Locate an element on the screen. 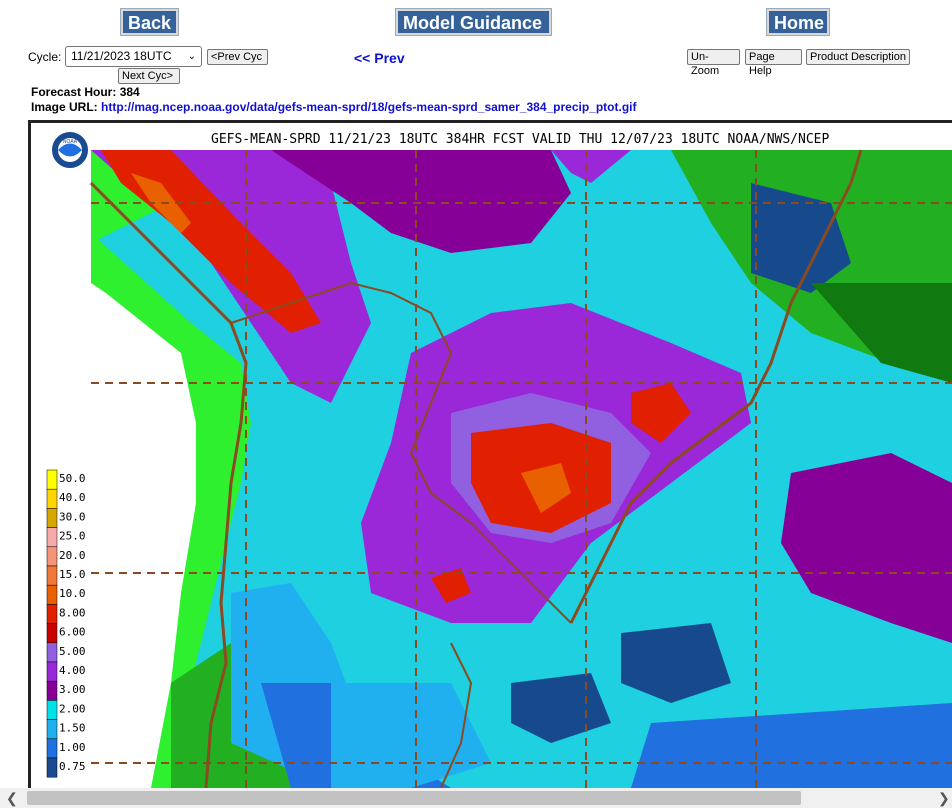 This screenshot has width=952, height=808. legend-label: 2.00 is located at coordinates (72, 708).